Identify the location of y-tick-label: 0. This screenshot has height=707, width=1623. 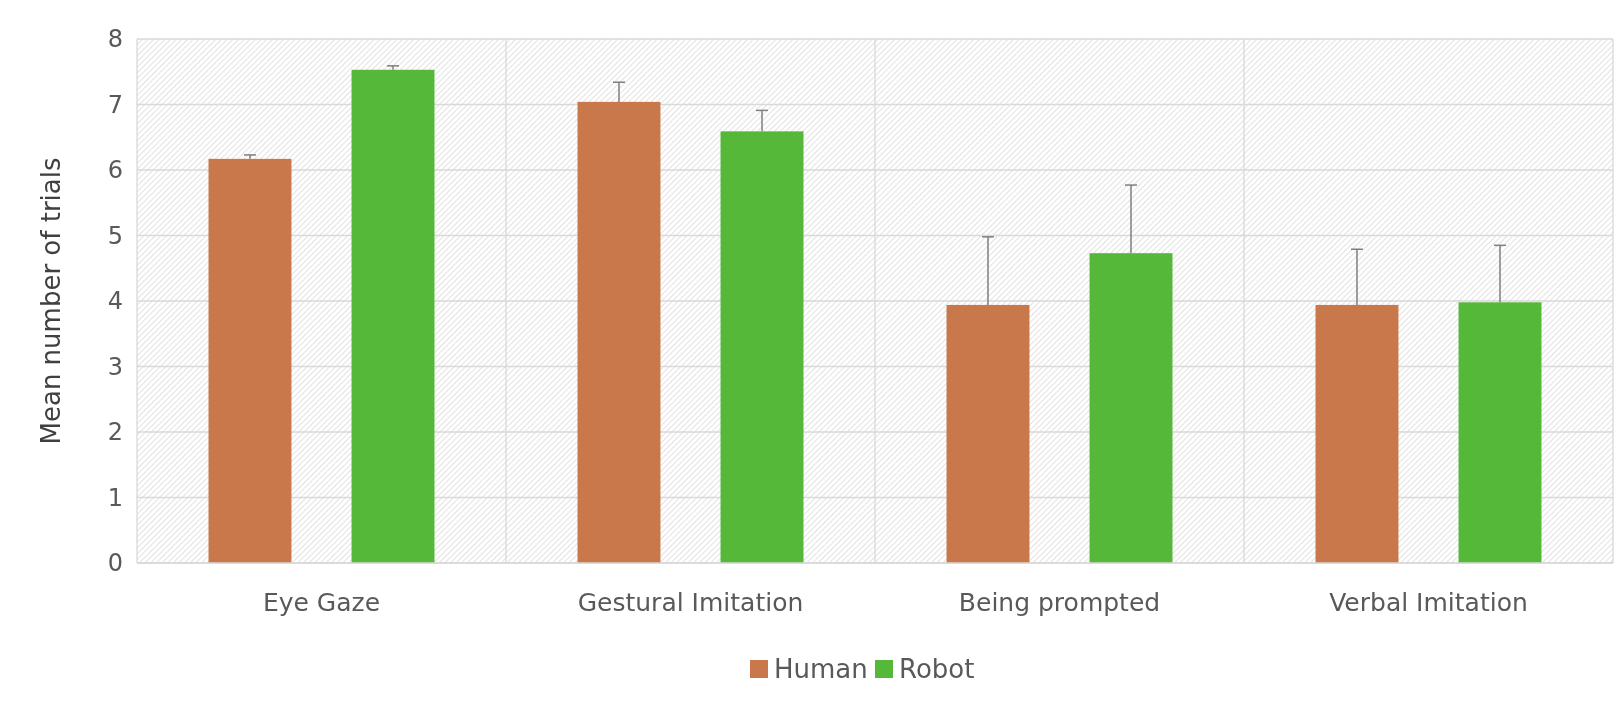
(115, 563).